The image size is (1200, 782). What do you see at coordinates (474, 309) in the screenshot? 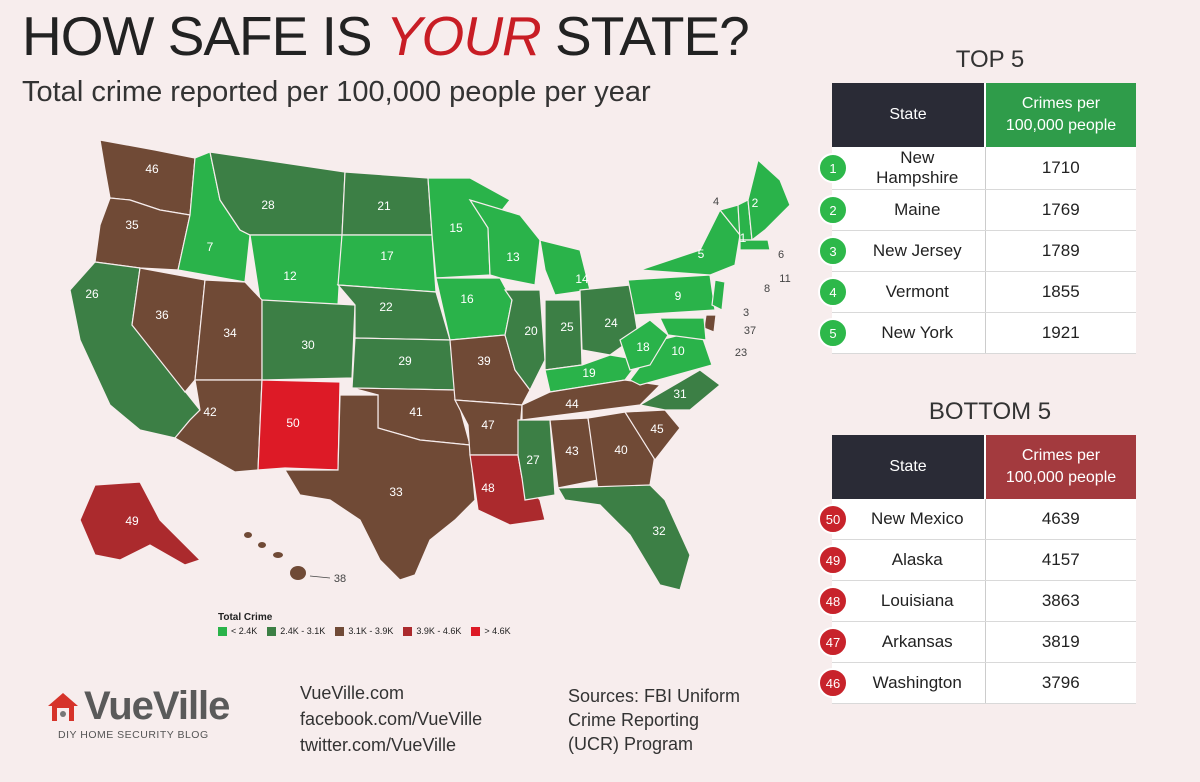
I see `state-iowa` at bounding box center [474, 309].